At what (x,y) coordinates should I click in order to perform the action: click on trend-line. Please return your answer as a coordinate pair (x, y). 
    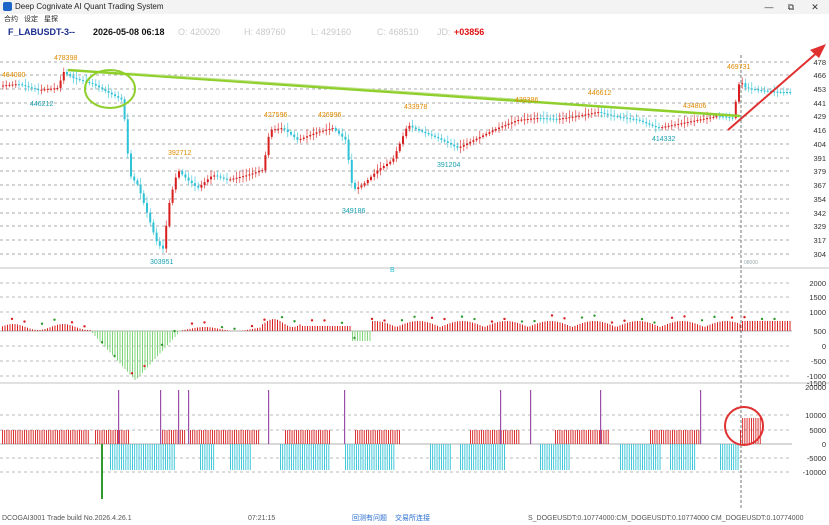
    Looking at the image, I should click on (404, 93).